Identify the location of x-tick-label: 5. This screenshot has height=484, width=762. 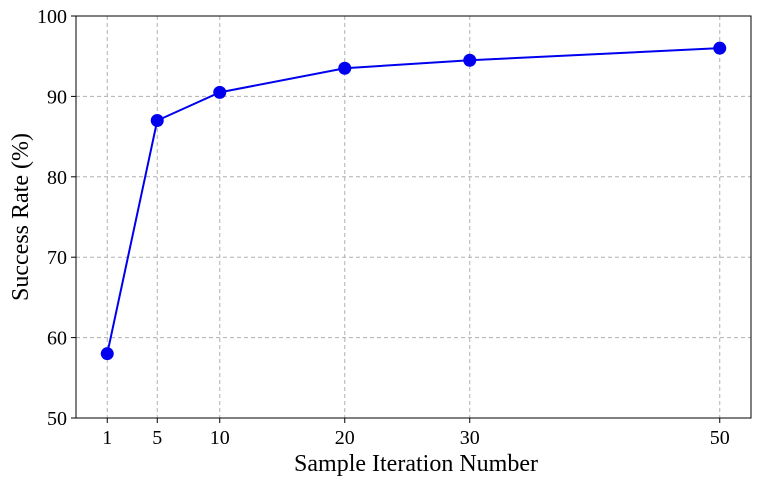
(157, 438).